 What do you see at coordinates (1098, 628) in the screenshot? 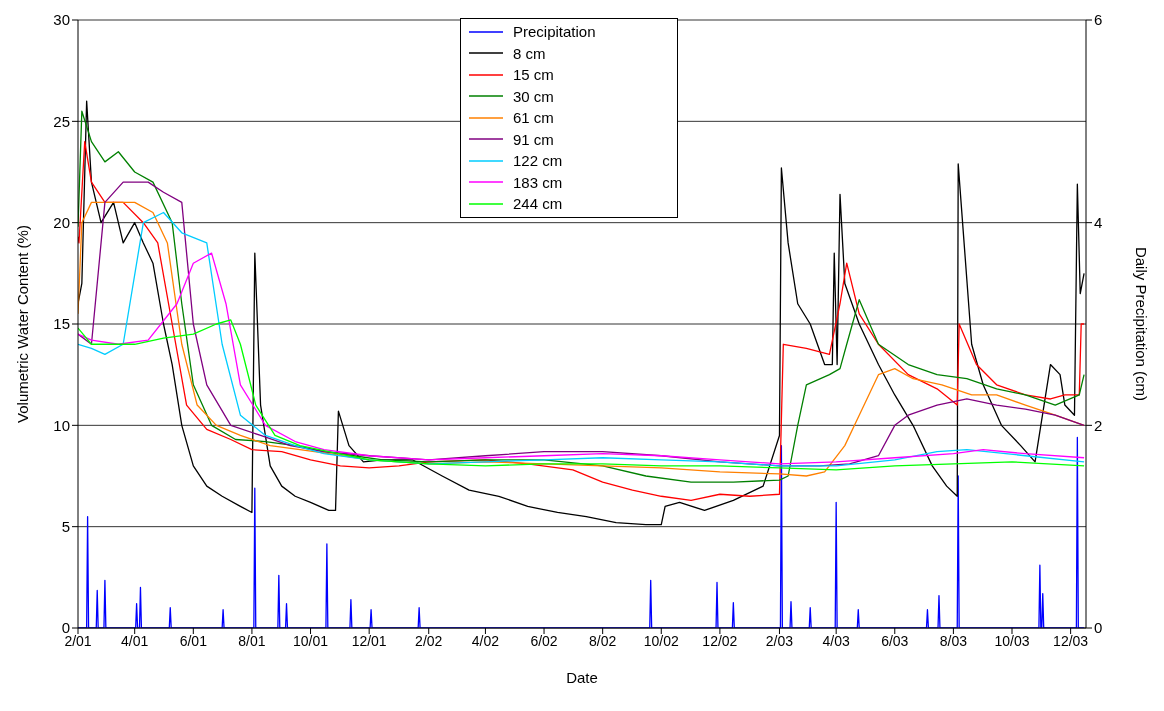
I see `y2-tick-label: 0` at bounding box center [1098, 628].